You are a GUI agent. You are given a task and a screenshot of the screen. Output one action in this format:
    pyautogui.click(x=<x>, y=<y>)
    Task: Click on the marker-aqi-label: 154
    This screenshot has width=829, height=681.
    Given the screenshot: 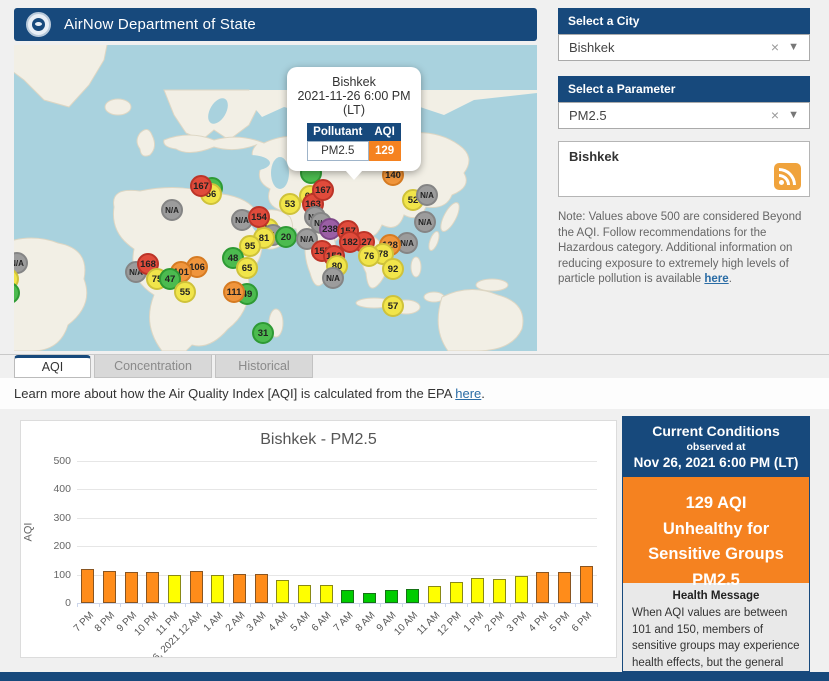 What is the action you would take?
    pyautogui.click(x=259, y=217)
    